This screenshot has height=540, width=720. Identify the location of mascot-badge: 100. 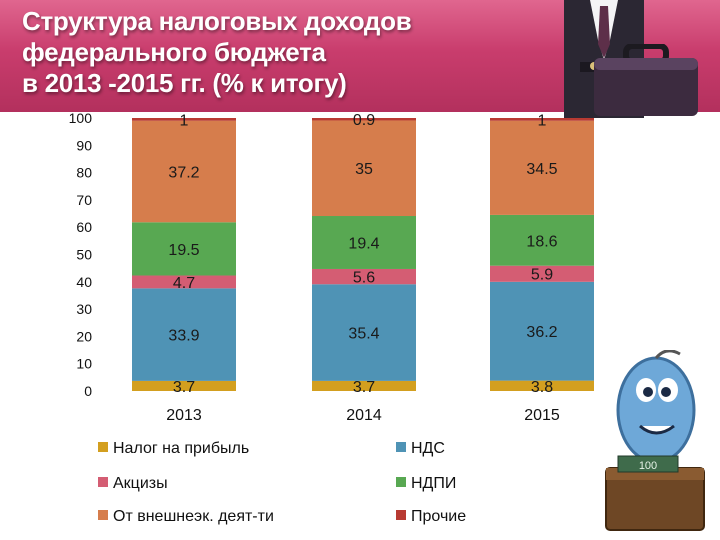
(648, 466).